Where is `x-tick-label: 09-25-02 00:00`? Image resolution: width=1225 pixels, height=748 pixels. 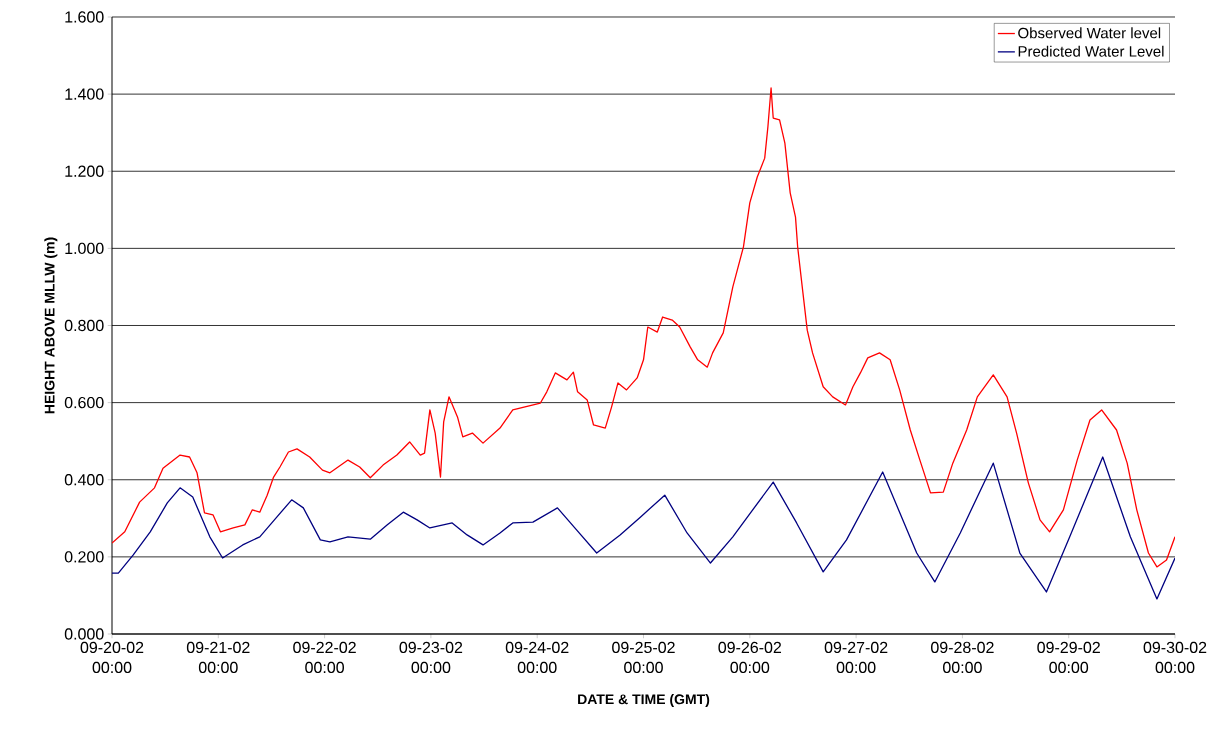 x-tick-label: 09-25-02 00:00 is located at coordinates (643, 657).